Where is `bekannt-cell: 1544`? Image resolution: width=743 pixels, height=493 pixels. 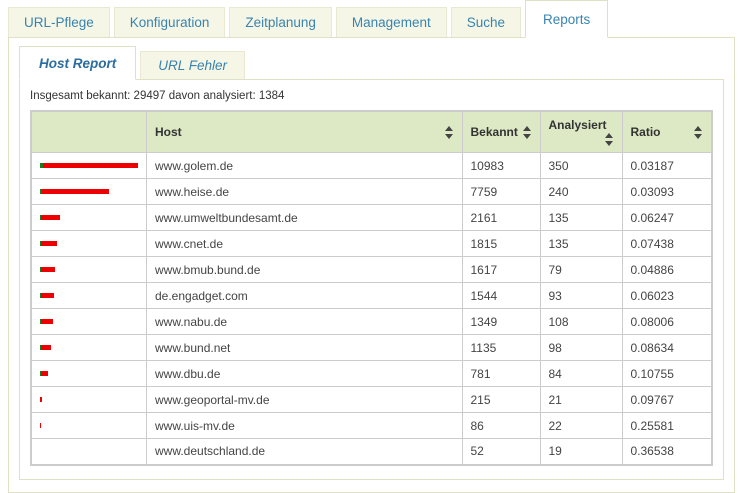 bekannt-cell: 1544 is located at coordinates (501, 295).